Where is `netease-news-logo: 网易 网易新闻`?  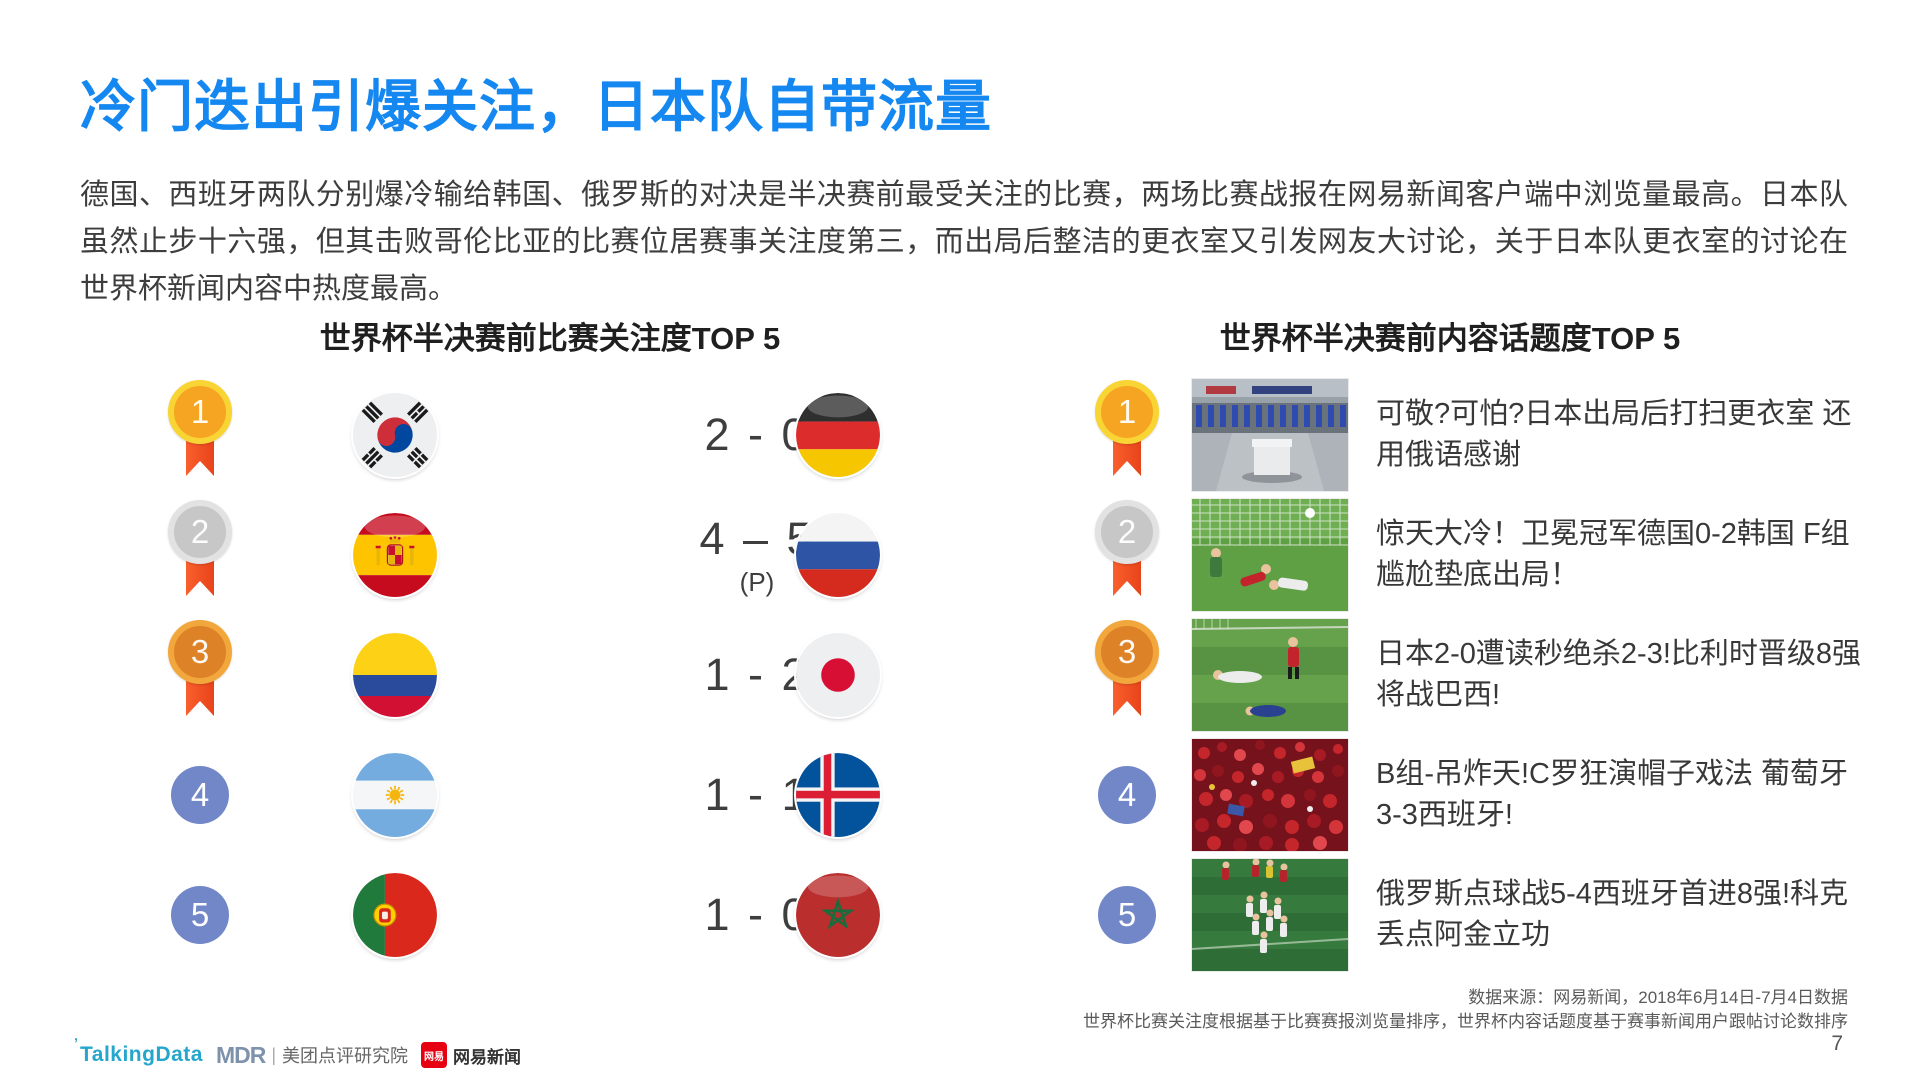
netease-news-logo: 网易 网易新闻 is located at coordinates (471, 1055).